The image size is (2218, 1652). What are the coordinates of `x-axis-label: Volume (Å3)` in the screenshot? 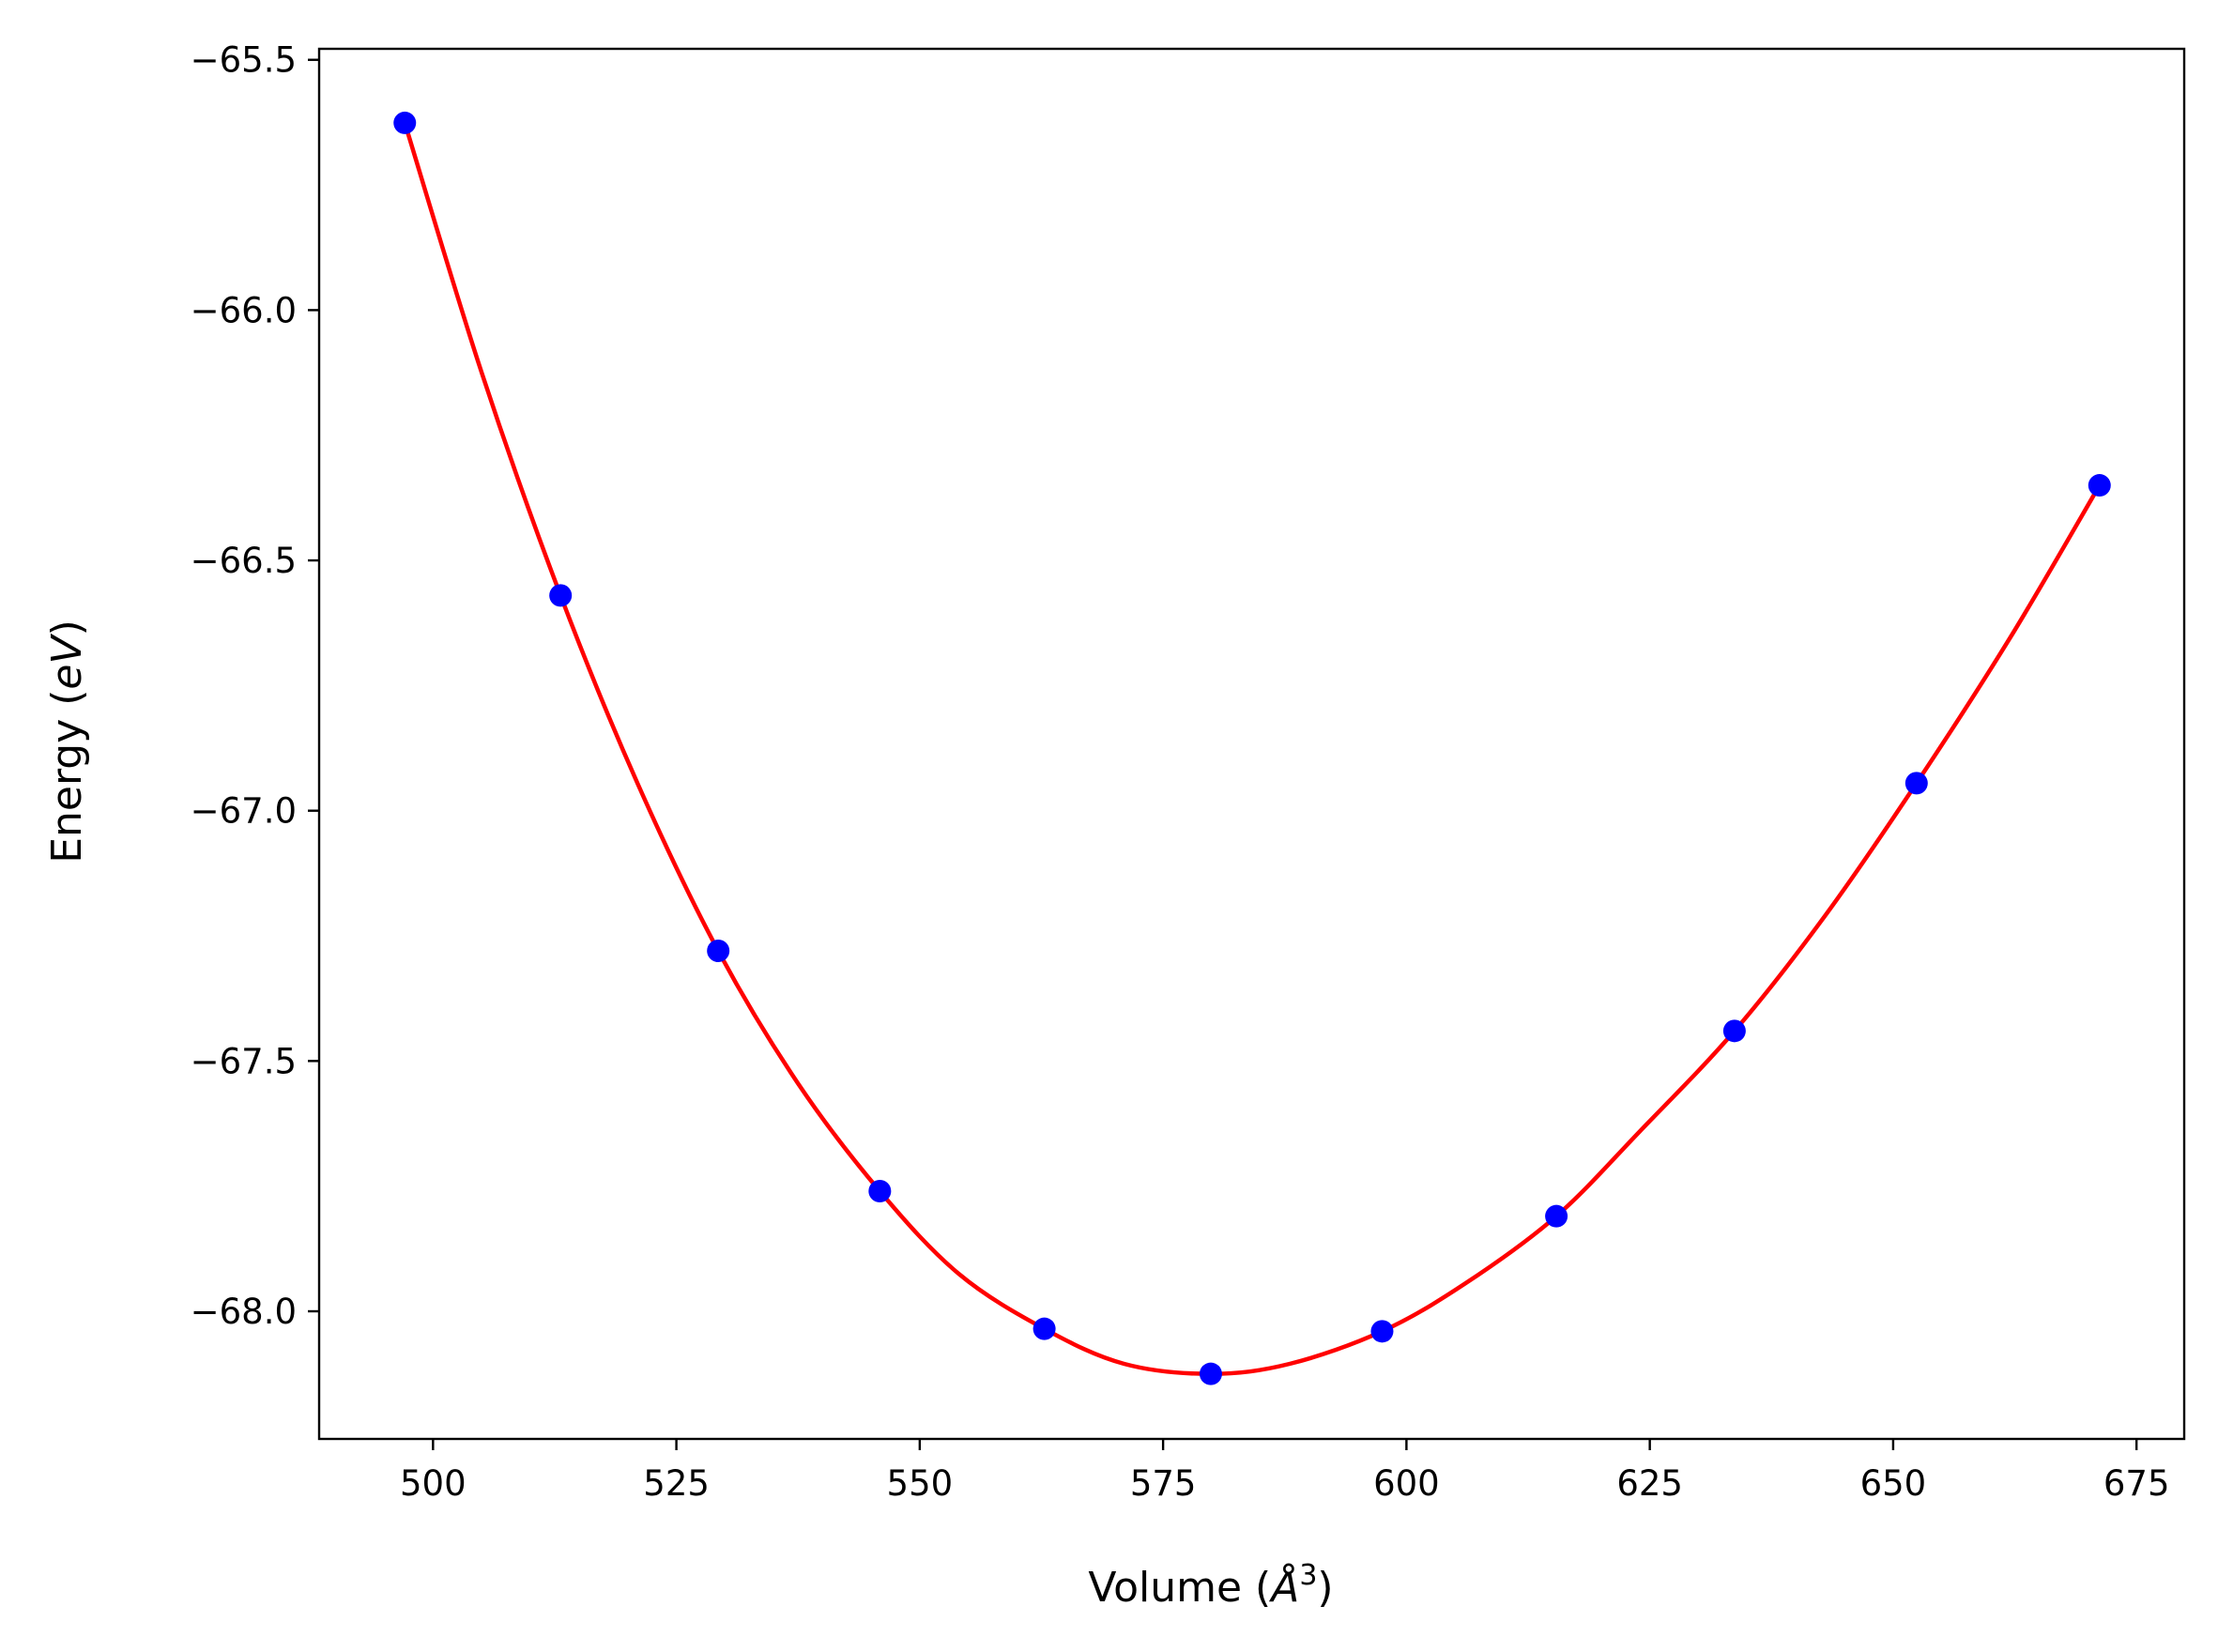 It's located at (1210, 1585).